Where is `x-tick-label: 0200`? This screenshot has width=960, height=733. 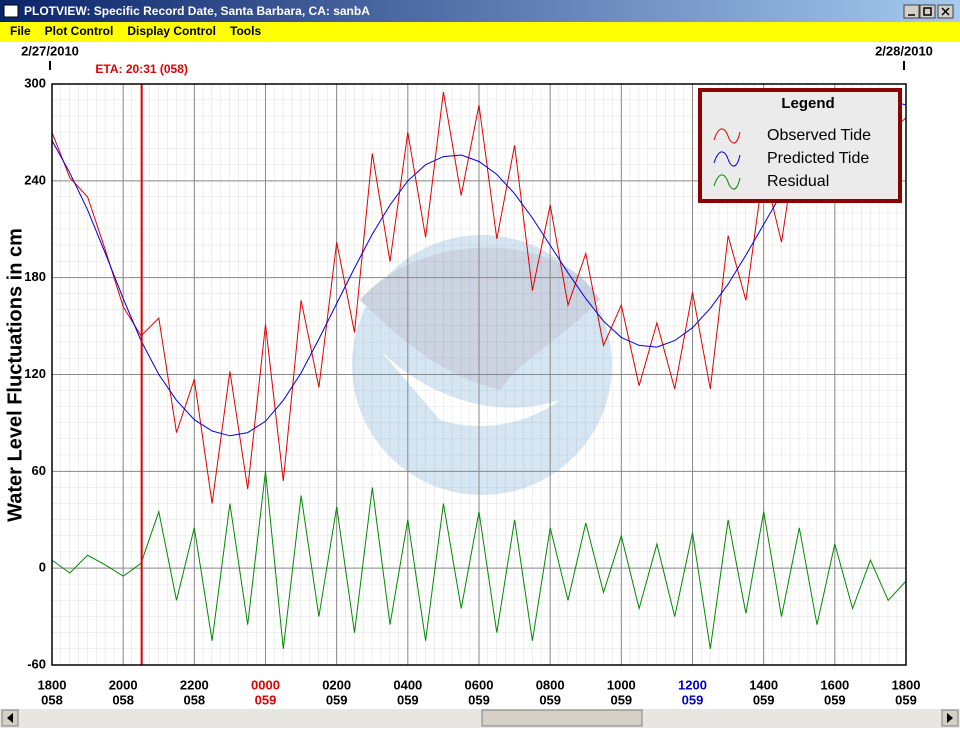 x-tick-label: 0200 is located at coordinates (336, 684).